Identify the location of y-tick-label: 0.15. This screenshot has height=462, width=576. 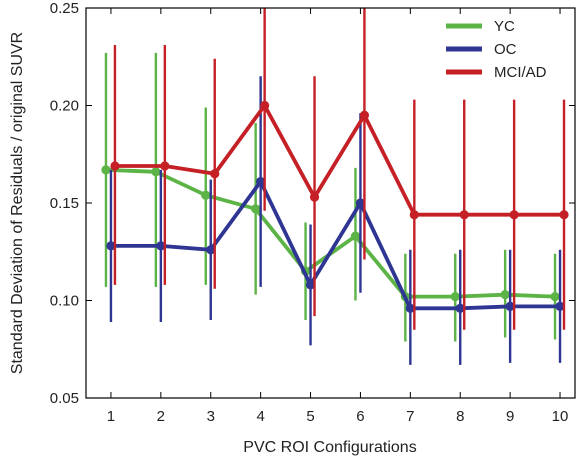
(64, 203).